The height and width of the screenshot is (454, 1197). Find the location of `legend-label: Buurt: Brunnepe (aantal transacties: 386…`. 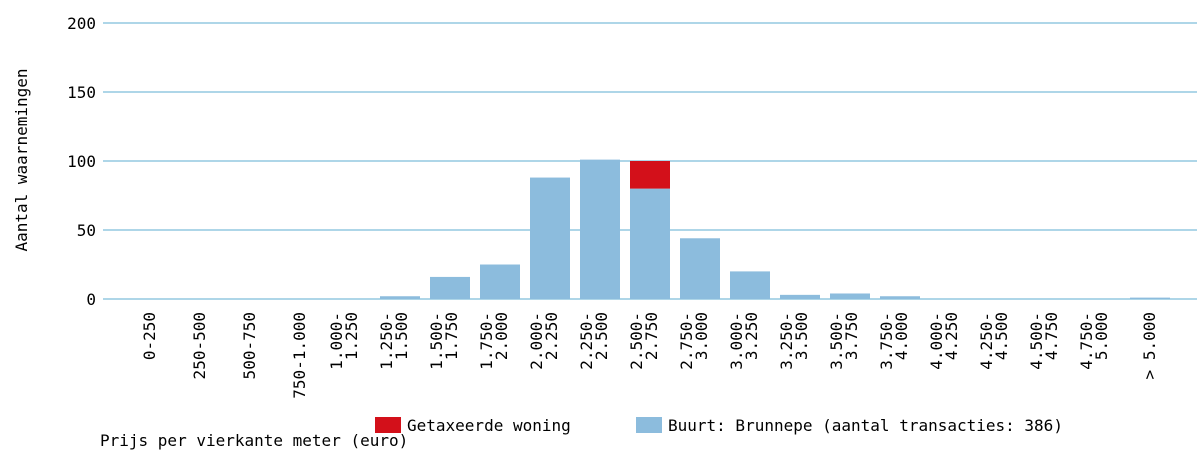

legend-label: Buurt: Brunnepe (aantal transacties: 386… is located at coordinates (865, 425).